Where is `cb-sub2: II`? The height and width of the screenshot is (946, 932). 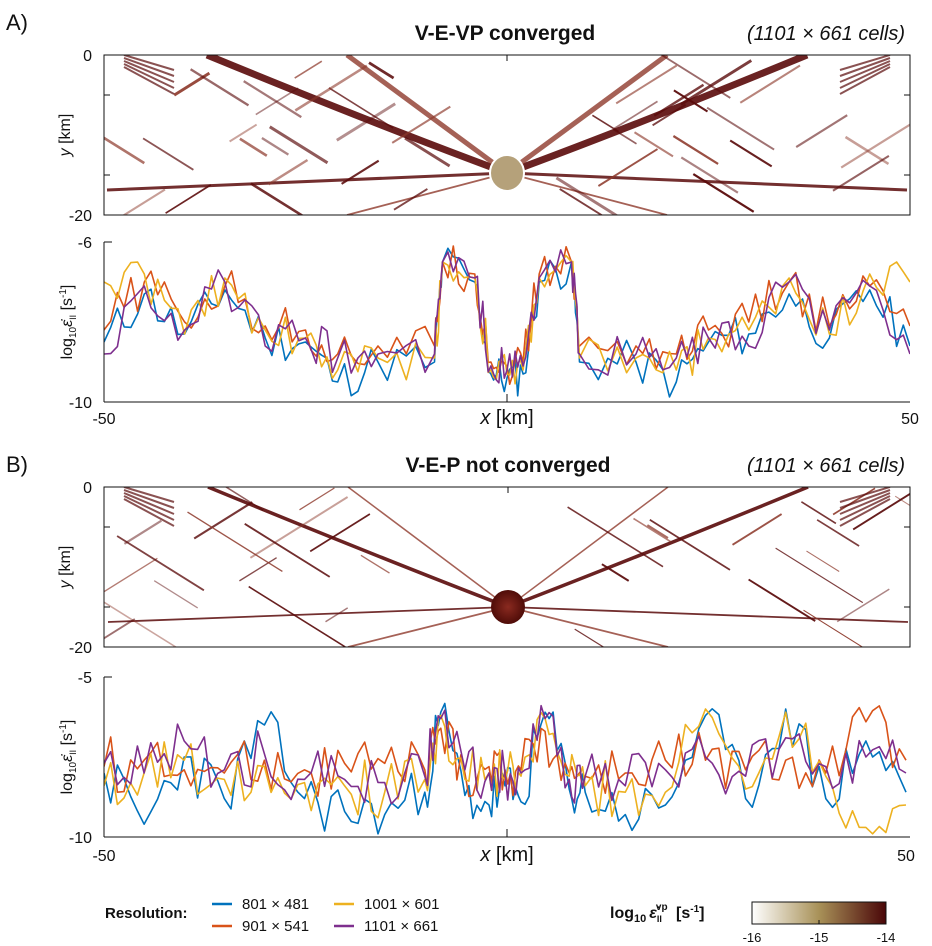
cb-sub2: II is located at coordinates (659, 919).